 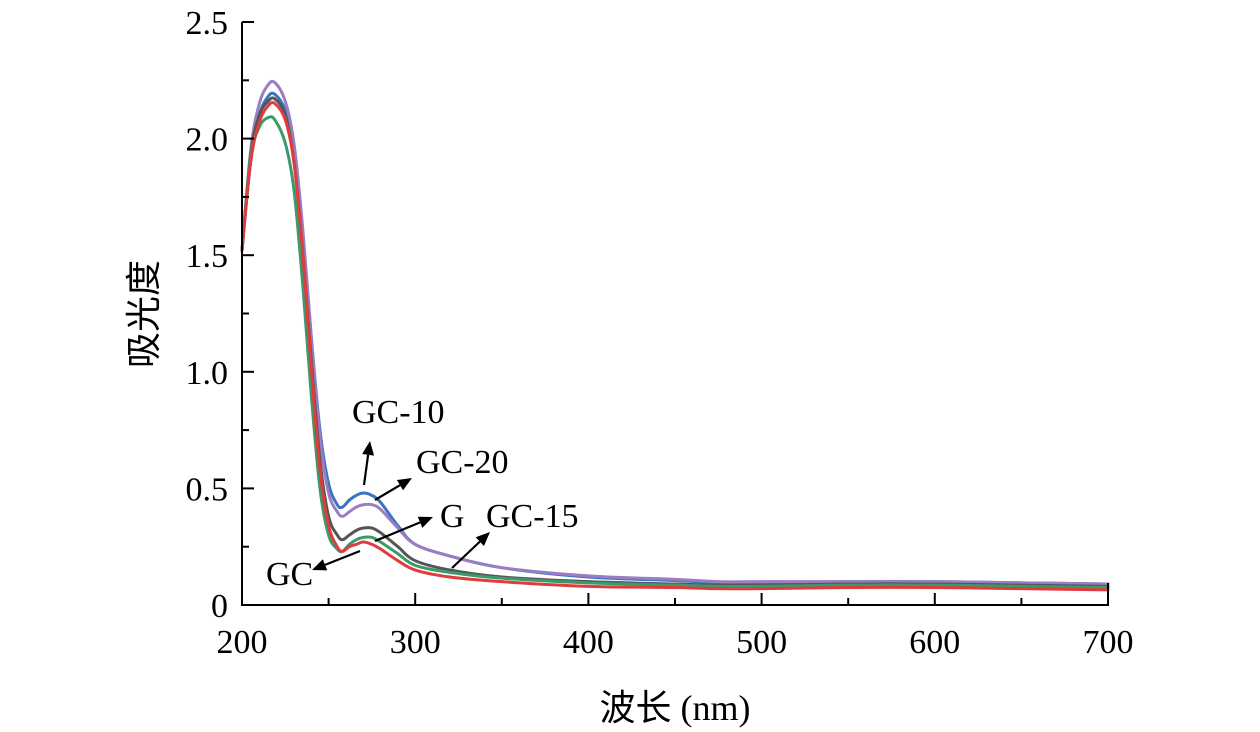 What do you see at coordinates (398, 412) in the screenshot?
I see `annotation-gc-10-label: GC-10` at bounding box center [398, 412].